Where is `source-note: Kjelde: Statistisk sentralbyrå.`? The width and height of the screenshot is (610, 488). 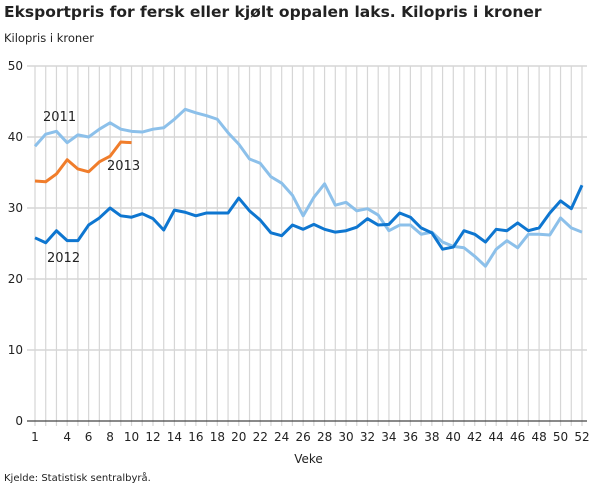 source-note: Kjelde: Statistisk sentralbyrå. is located at coordinates (77, 478).